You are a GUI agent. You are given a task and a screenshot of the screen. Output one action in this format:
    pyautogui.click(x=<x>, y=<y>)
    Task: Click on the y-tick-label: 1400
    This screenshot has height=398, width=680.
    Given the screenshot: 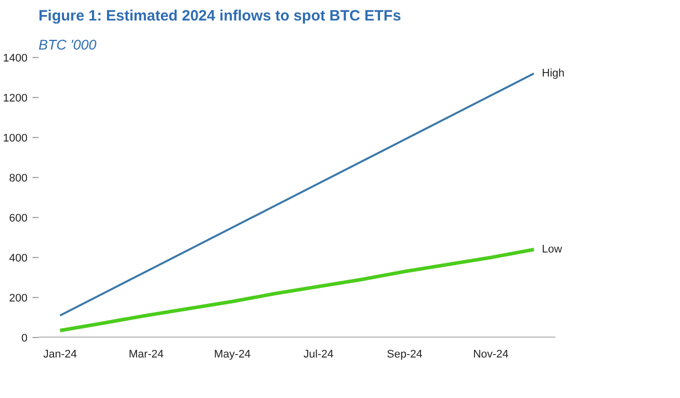 What is the action you would take?
    pyautogui.click(x=15, y=58)
    